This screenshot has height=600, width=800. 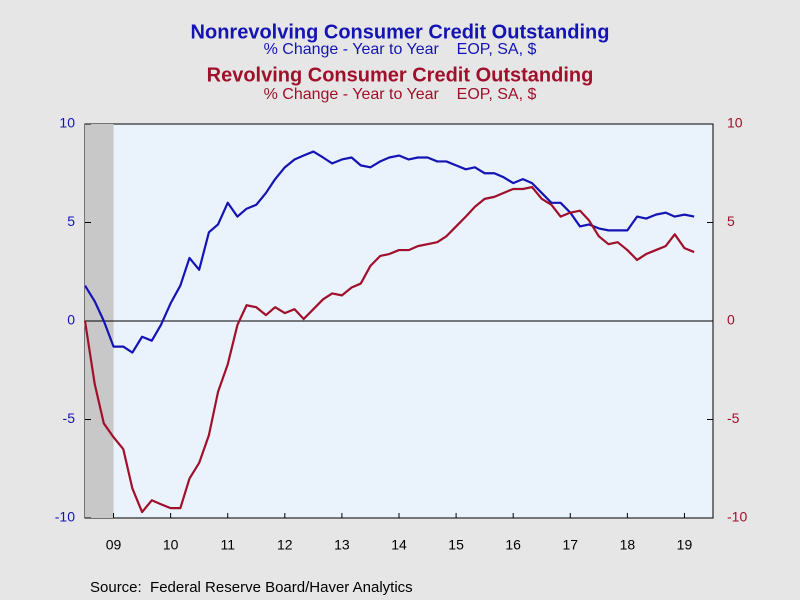 What do you see at coordinates (731, 320) in the screenshot?
I see `y2-tick-label: 0` at bounding box center [731, 320].